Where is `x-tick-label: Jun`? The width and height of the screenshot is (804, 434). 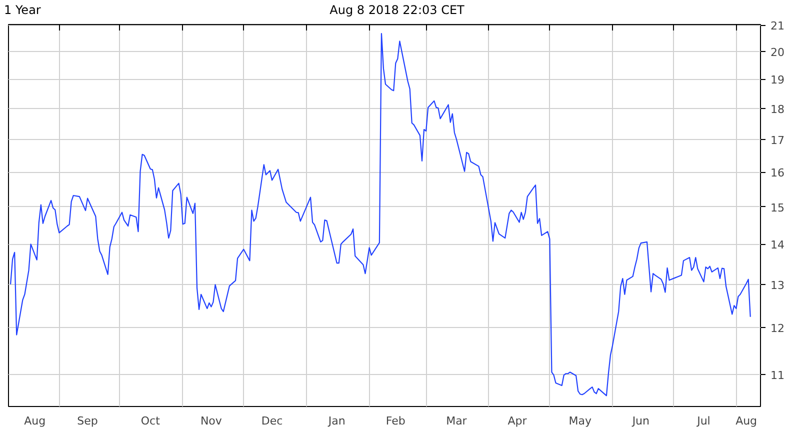
x-tick-label: Jun is located at coordinates (640, 421).